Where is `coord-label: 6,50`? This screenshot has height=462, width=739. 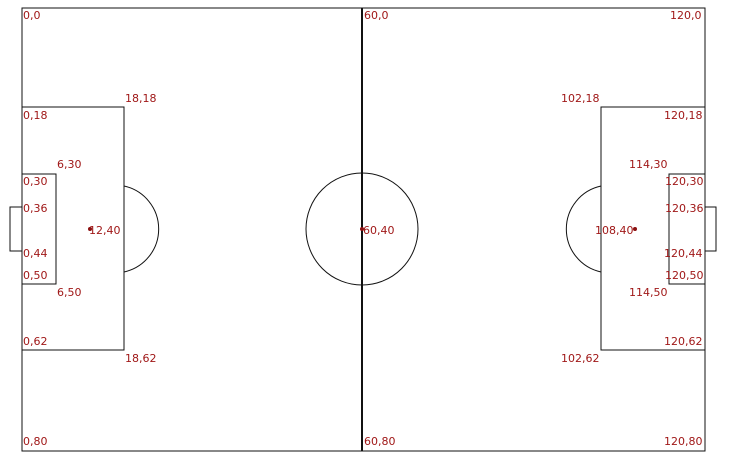
coord-label: 6,50 is located at coordinates (69, 292).